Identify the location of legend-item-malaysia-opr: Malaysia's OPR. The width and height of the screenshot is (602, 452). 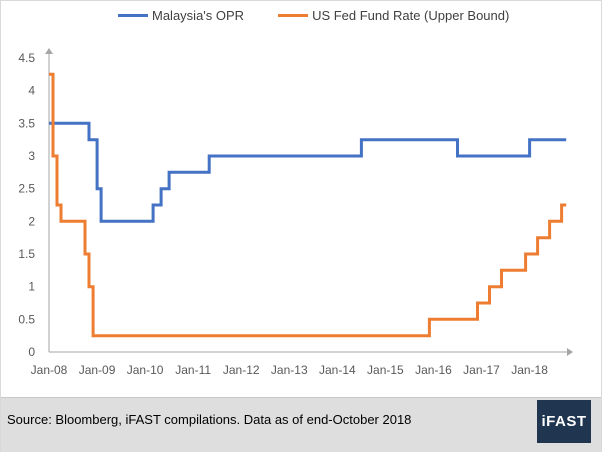
(181, 15).